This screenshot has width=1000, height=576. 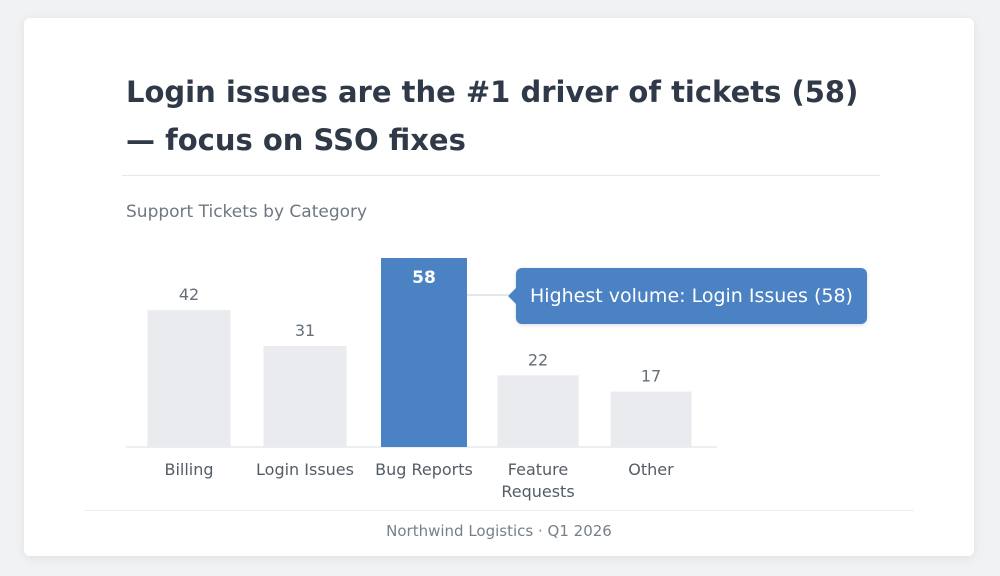 I want to click on highest-volume-callout: Highest volume: Login Issues (58), so click(x=687, y=296).